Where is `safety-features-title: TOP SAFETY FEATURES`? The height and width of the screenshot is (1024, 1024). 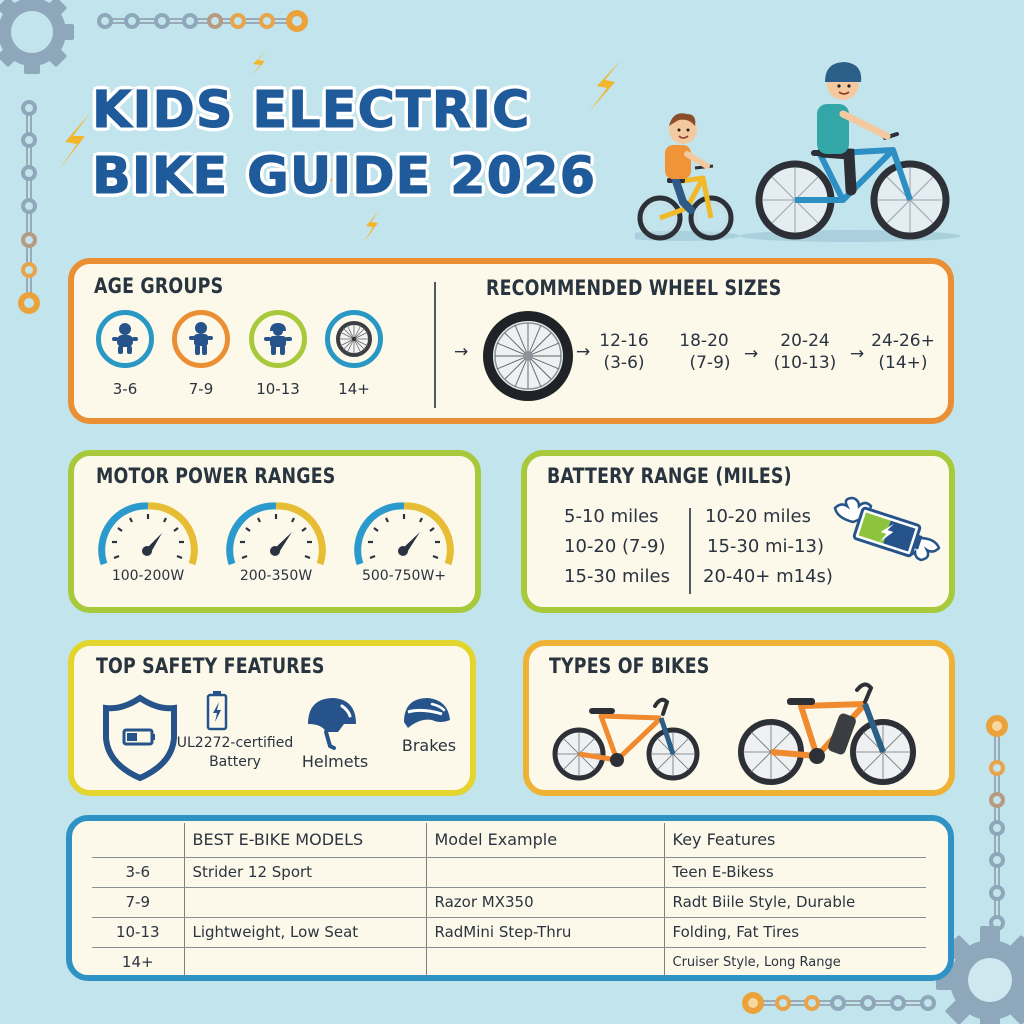
safety-features-title: TOP SAFETY FEATURES is located at coordinates (210, 666).